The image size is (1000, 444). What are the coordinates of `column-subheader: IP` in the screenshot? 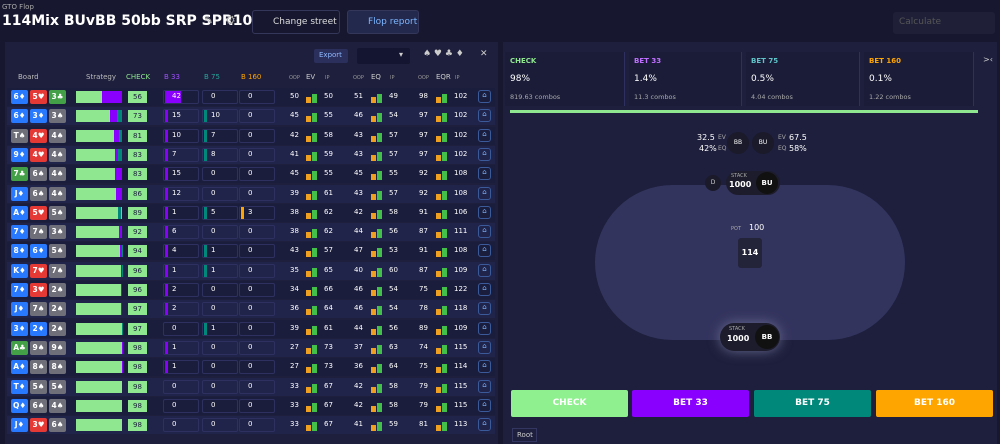 It's located at (392, 78).